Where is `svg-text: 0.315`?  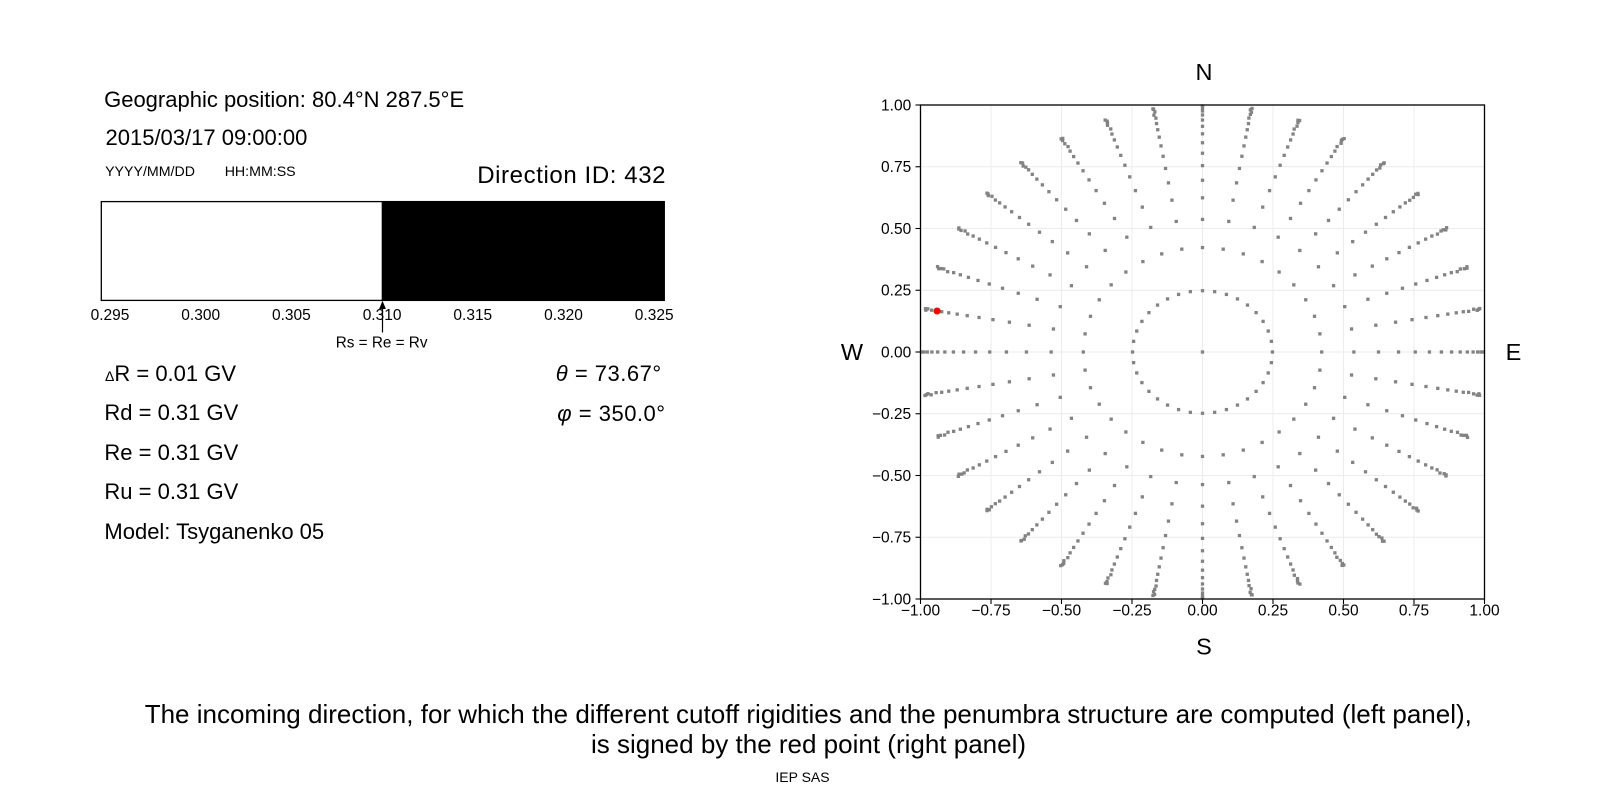 svg-text: 0.315 is located at coordinates (472, 315).